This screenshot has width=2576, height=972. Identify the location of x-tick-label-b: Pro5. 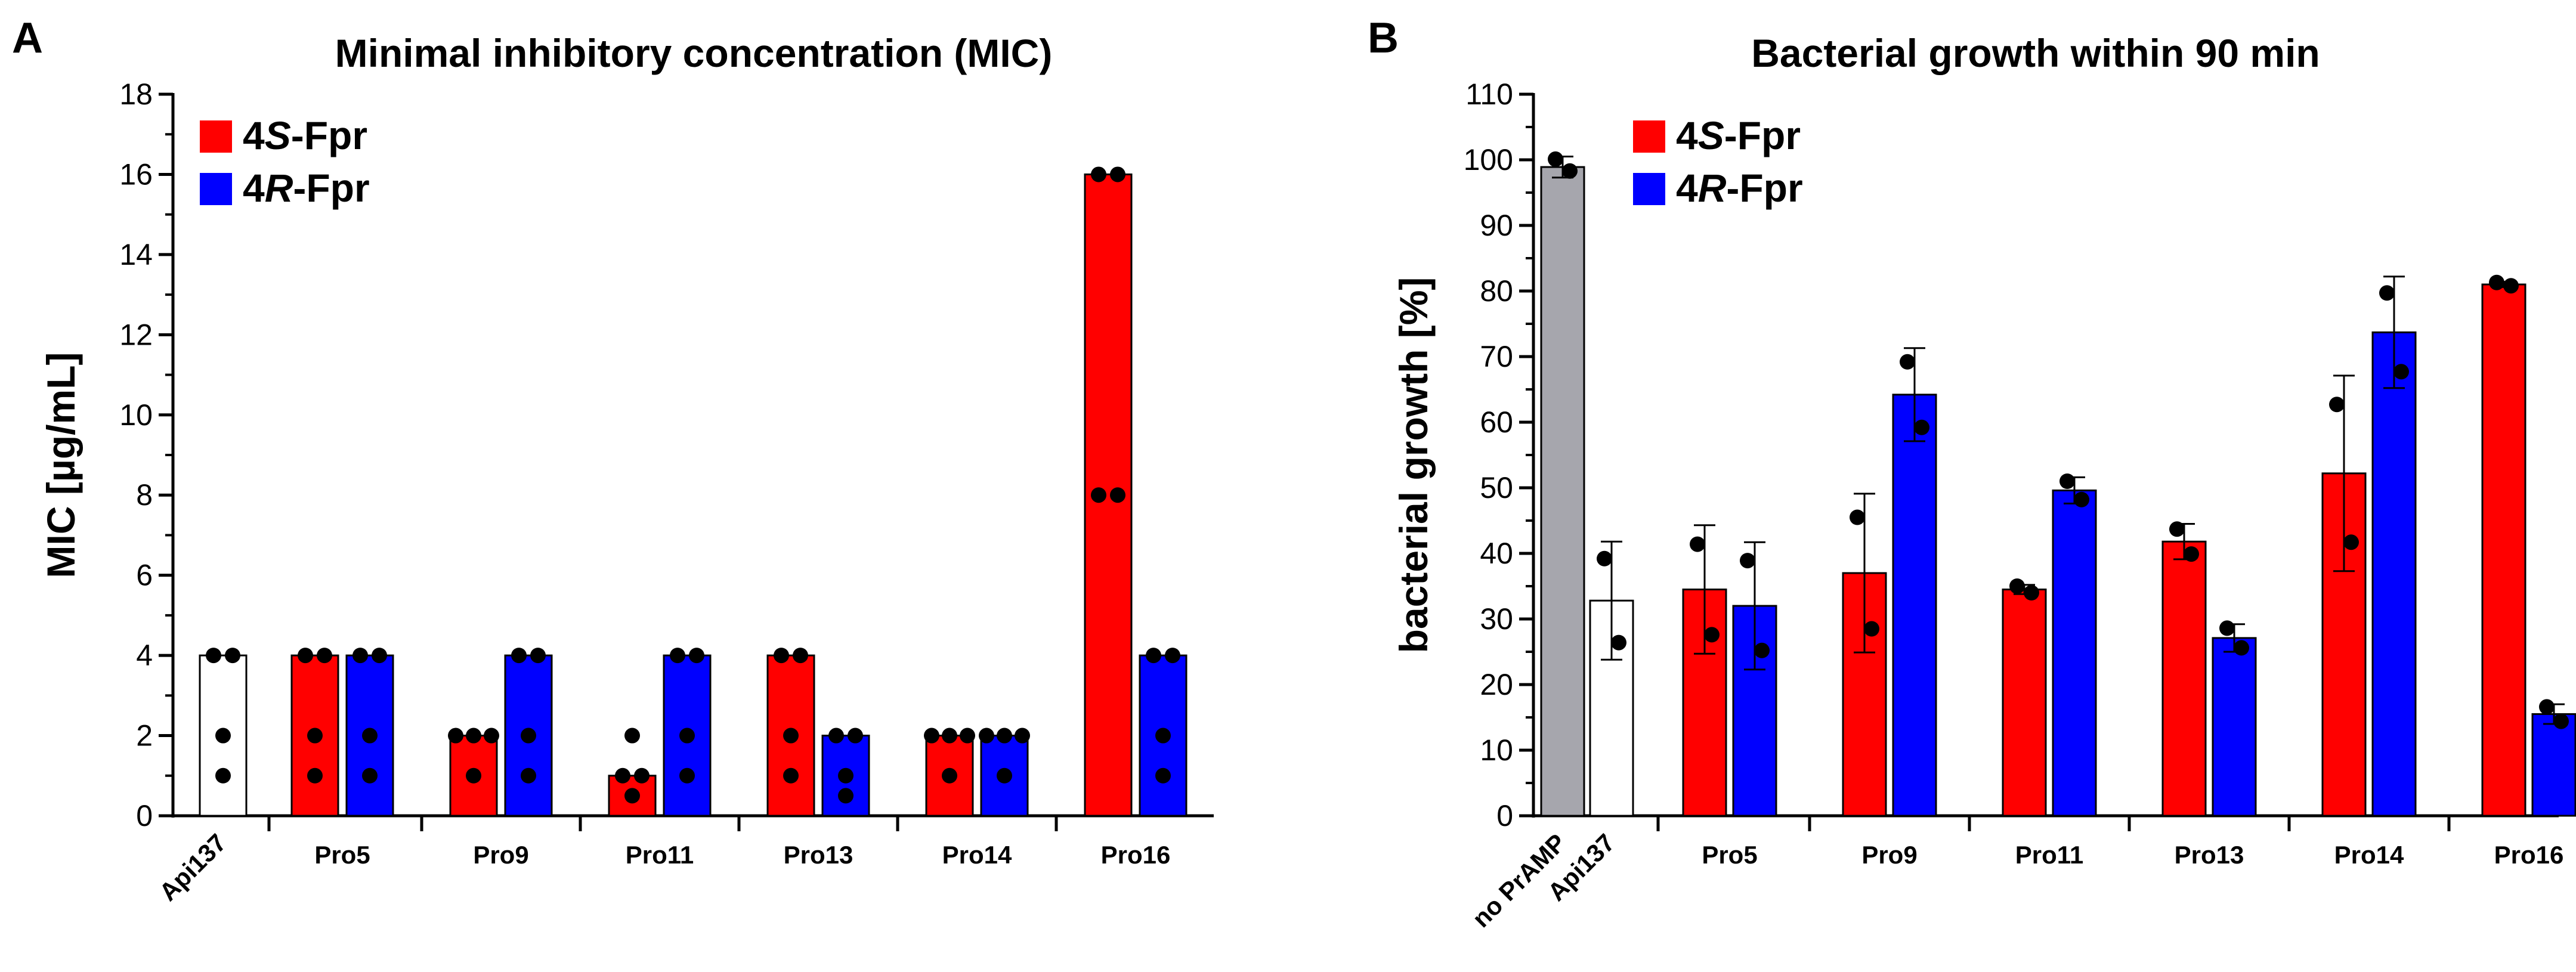
(1729, 855).